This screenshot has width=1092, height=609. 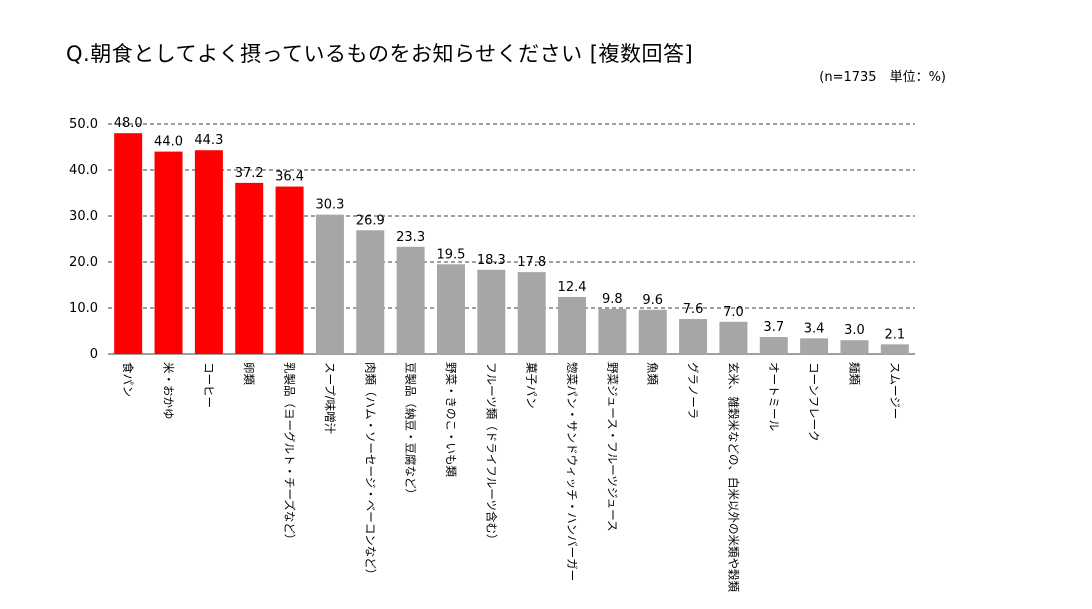 I want to click on category-label: コーンフレーク, so click(x=814, y=402).